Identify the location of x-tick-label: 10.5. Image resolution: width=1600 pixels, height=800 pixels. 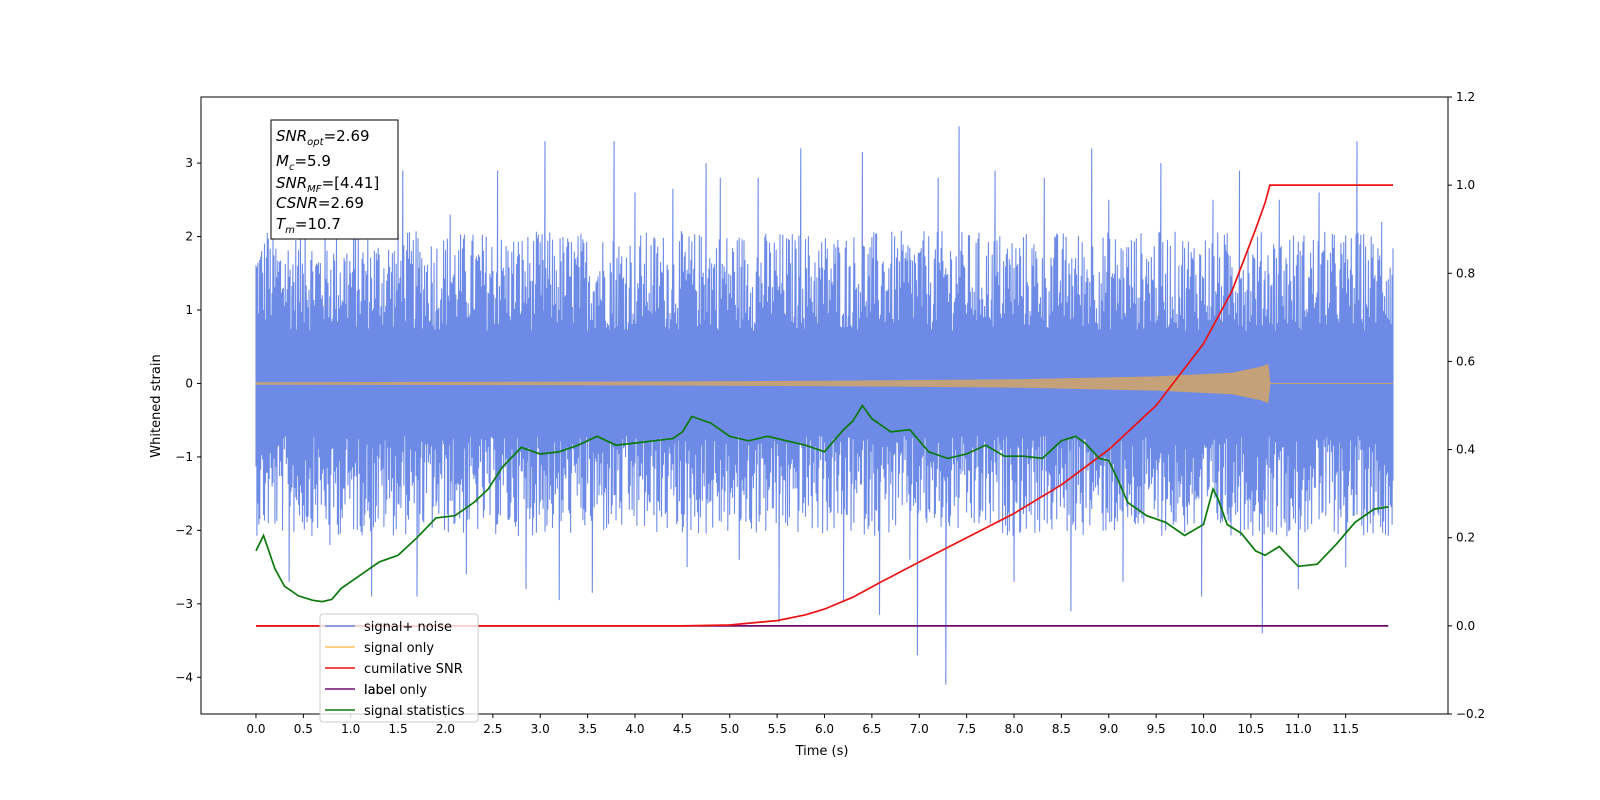
(1251, 729).